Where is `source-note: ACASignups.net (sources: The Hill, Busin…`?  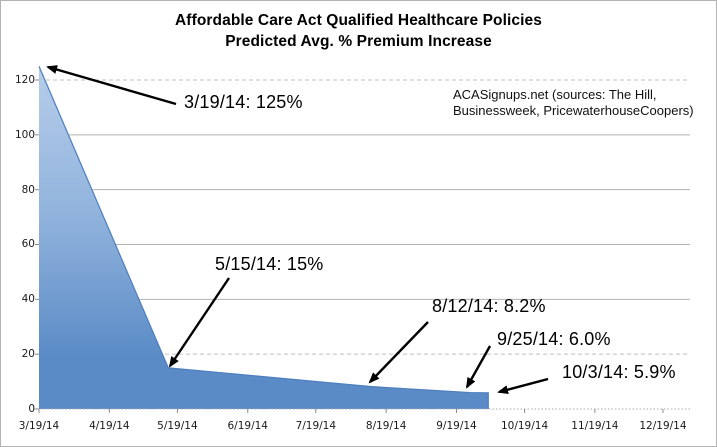
source-note: ACASignups.net (sources: The Hill, Busin… is located at coordinates (573, 103).